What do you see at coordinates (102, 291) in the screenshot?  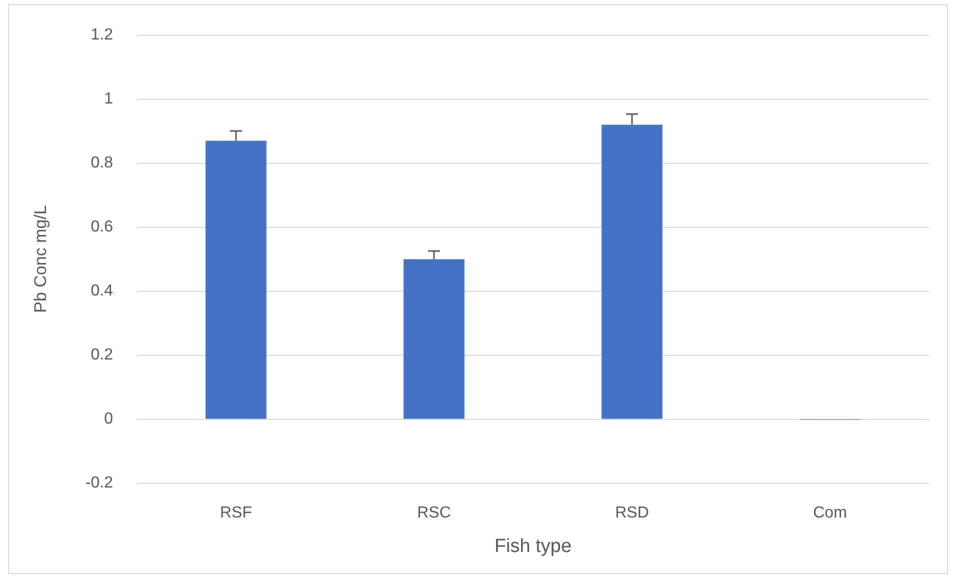 I see `y-tick-label: 0.4` at bounding box center [102, 291].